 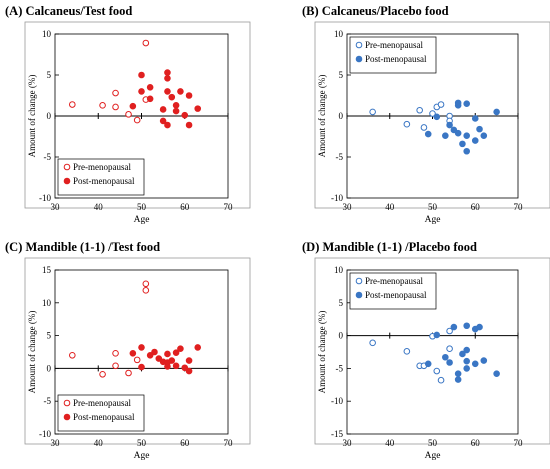 I want to click on panel-d-x-axis-label: Age, so click(x=433, y=456).